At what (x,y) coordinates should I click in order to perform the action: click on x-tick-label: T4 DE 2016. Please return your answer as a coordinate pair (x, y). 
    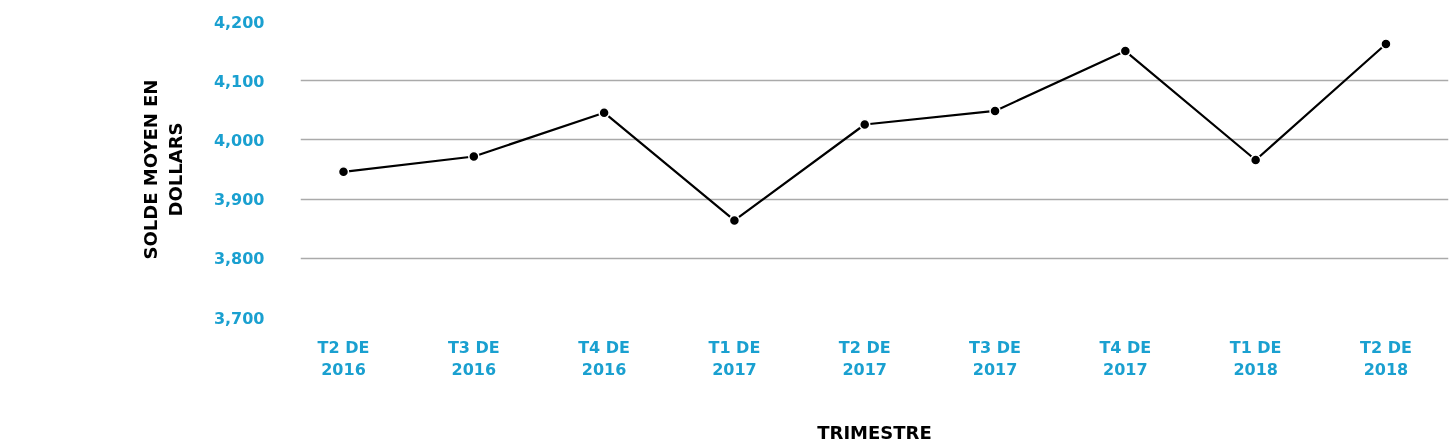
    Looking at the image, I should click on (604, 358).